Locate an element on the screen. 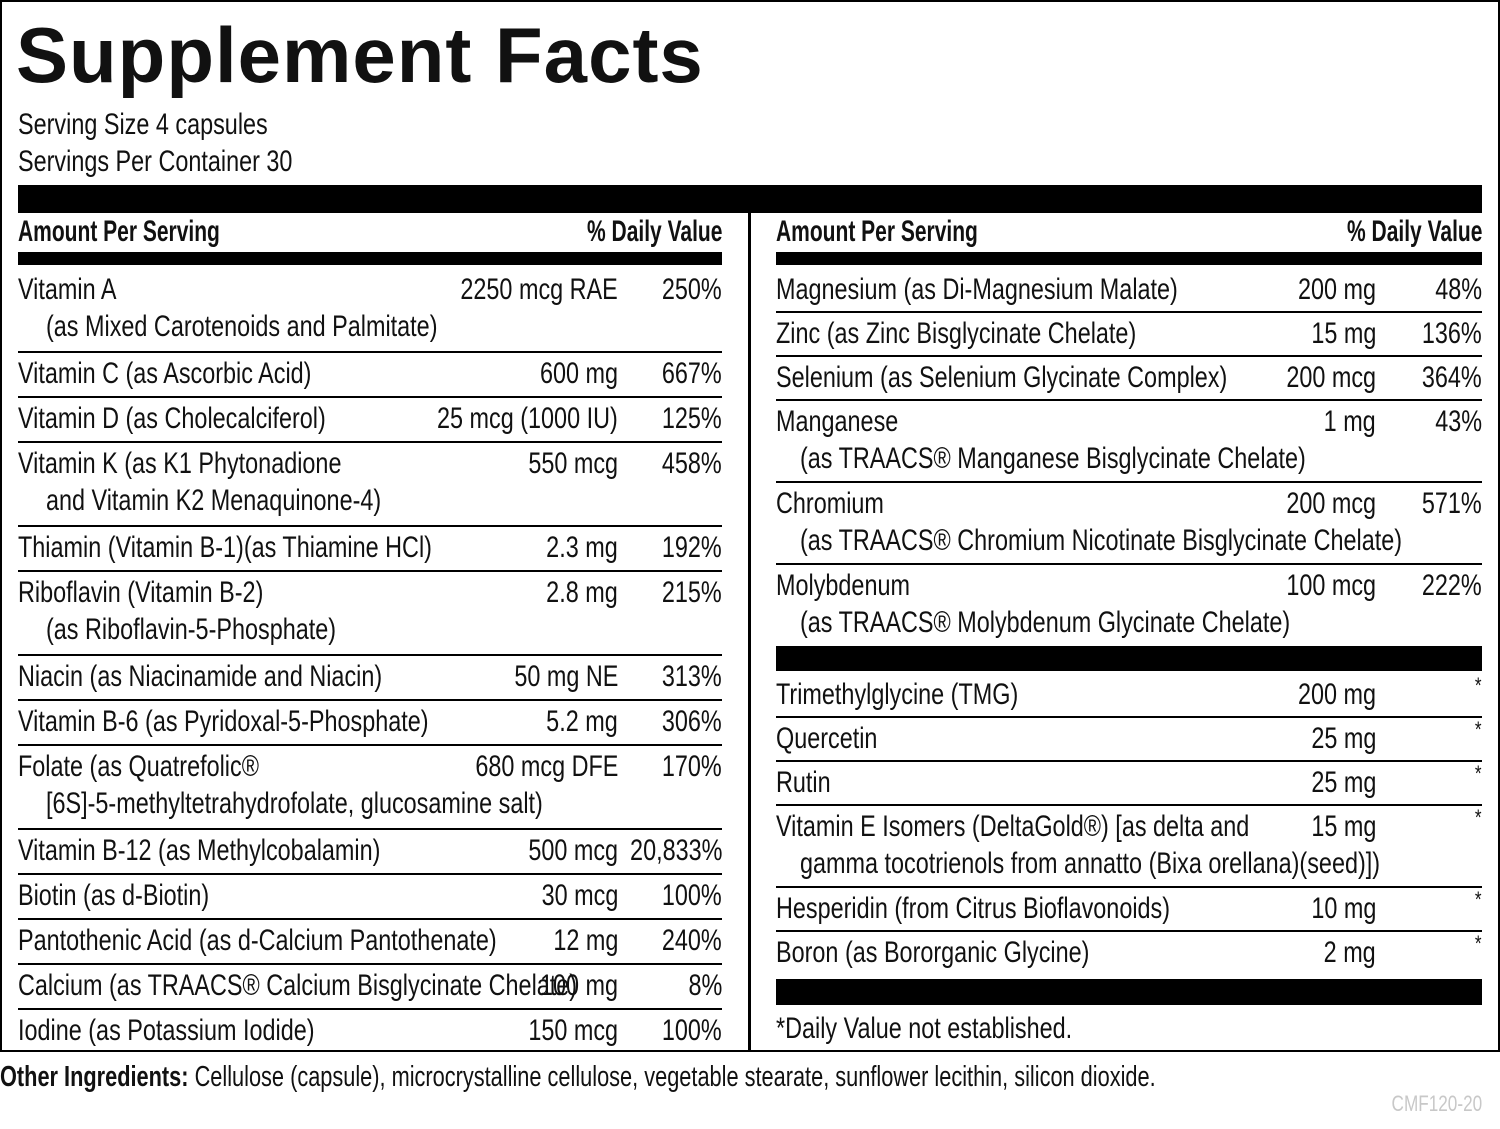  servings-per-container: Servings Per Container 30 is located at coordinates (155, 161).